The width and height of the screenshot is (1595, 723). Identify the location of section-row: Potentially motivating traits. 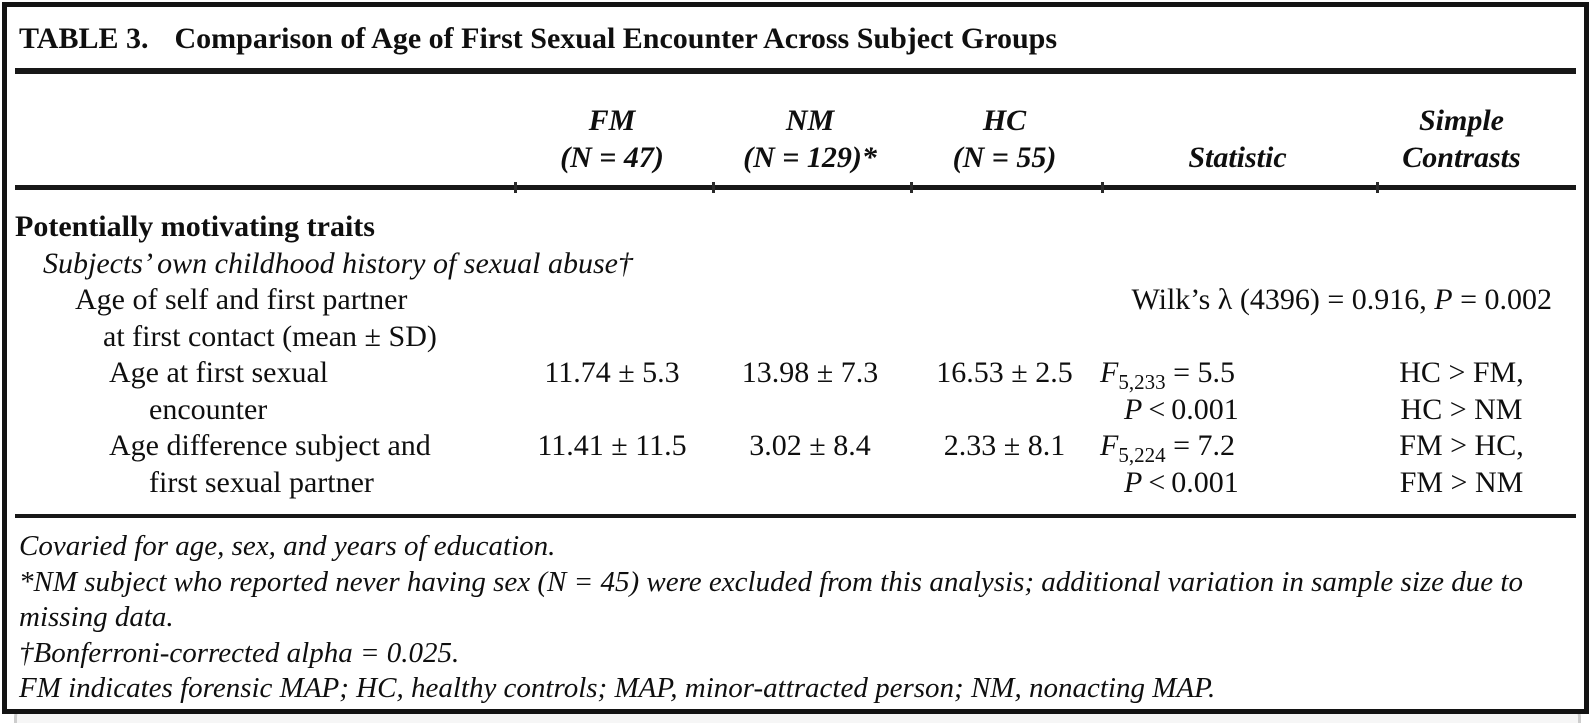
(795, 227).